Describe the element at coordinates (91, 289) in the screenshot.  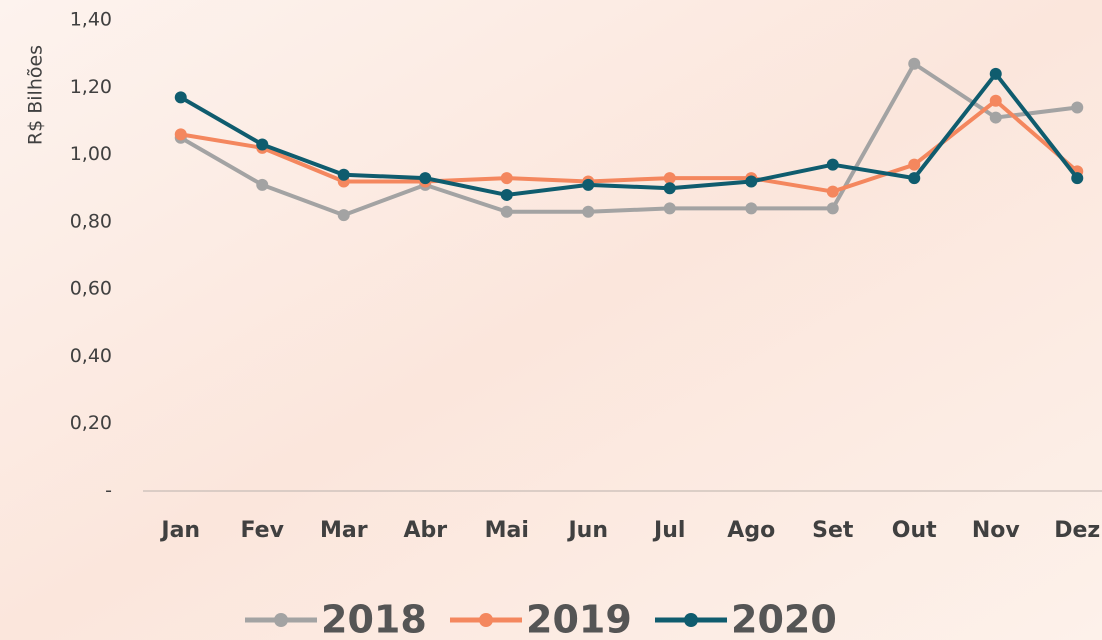
I see `y-tick-label: 0,60` at that location.